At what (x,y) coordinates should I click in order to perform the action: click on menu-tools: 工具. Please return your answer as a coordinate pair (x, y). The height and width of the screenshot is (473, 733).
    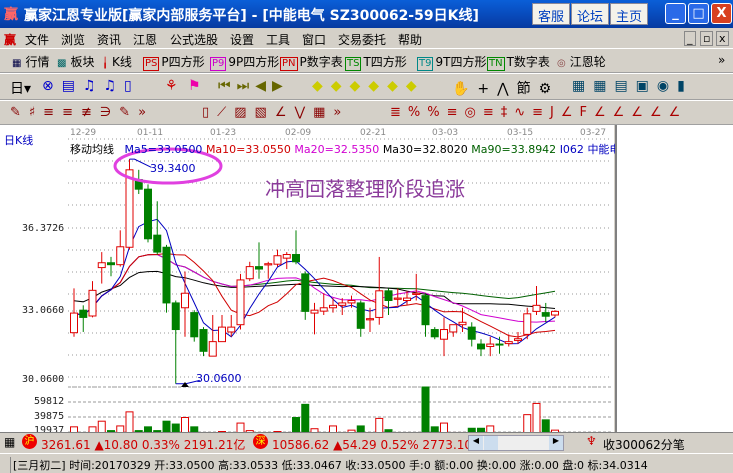
    Looking at the image, I should click on (278, 40).